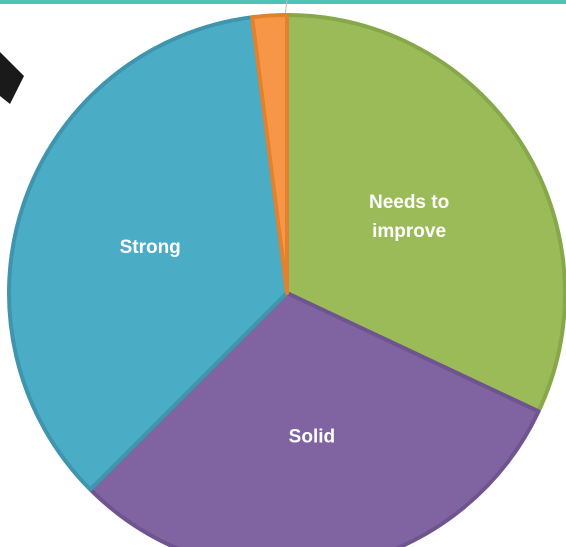 Image resolution: width=566 pixels, height=547 pixels. Describe the element at coordinates (409, 202) in the screenshot. I see `slice-label-line: Needs to` at that location.